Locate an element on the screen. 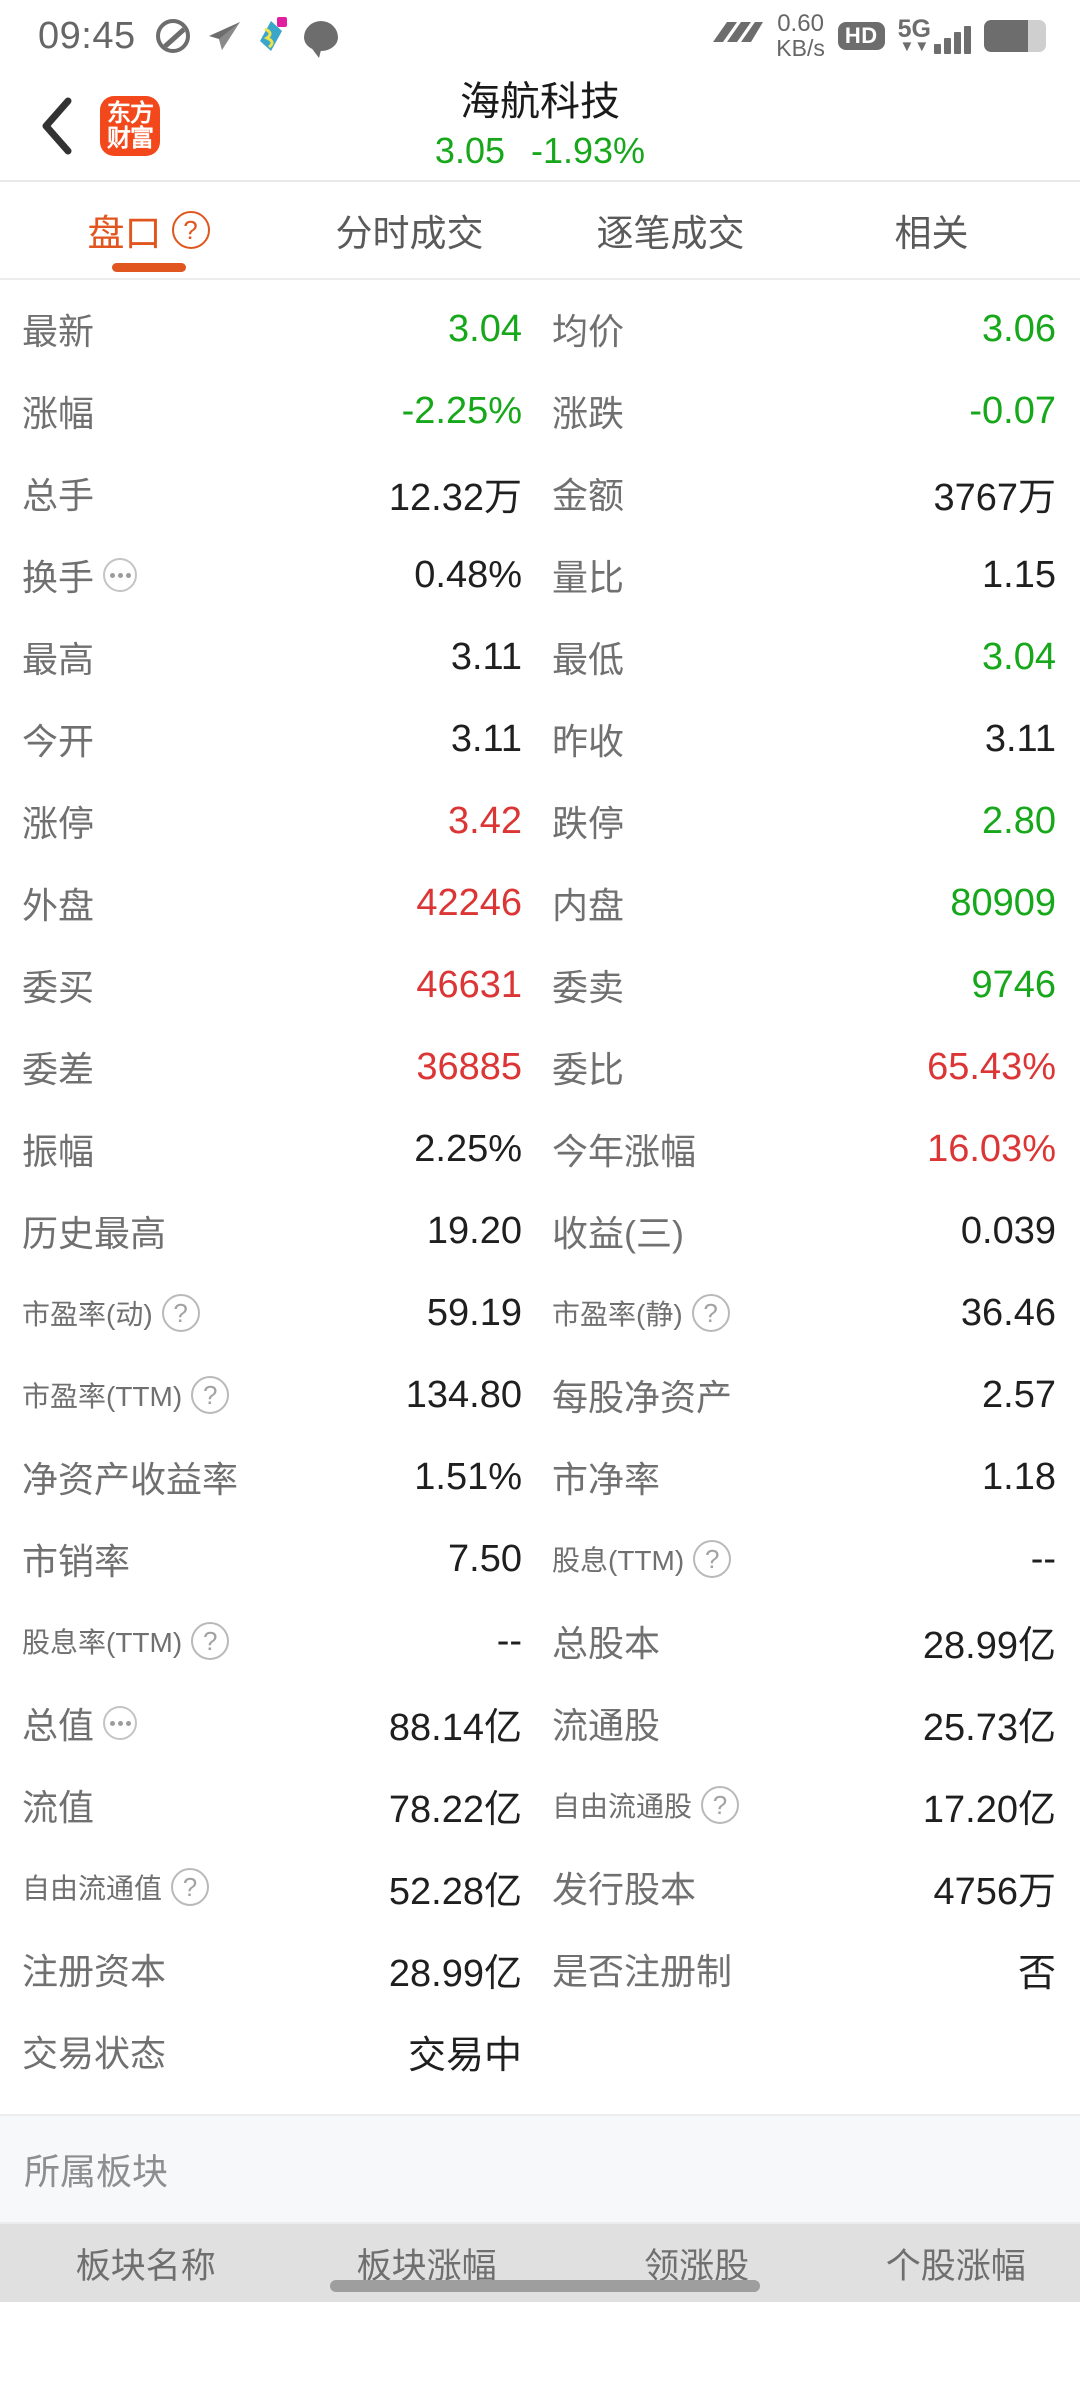  tab-xiangguan-label: 相关 is located at coordinates (931, 233).